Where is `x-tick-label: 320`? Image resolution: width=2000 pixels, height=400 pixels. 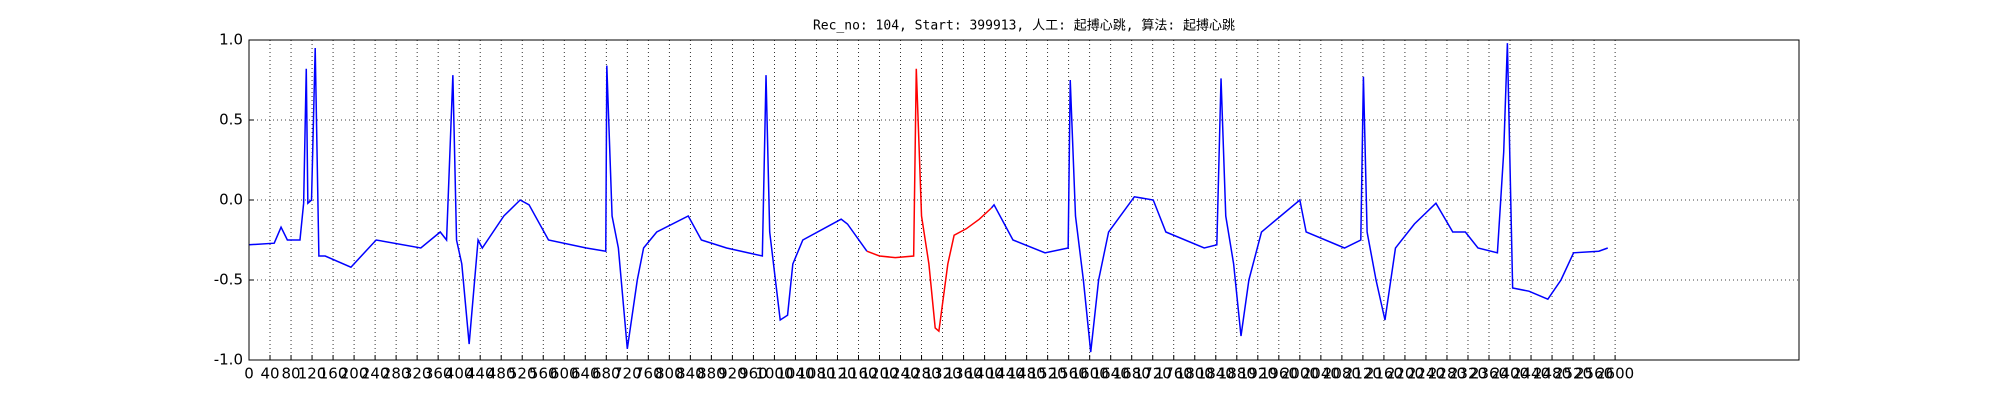
x-tick-label: 320 is located at coordinates (417, 374).